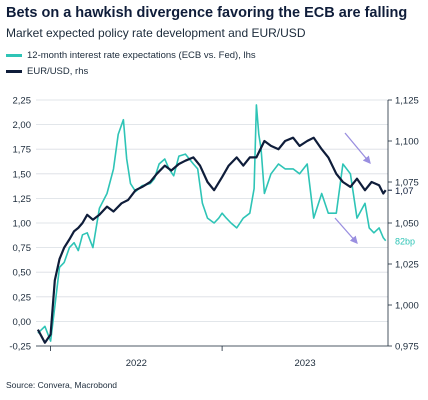  Describe the element at coordinates (14, 71) in the screenshot. I see `legend-swatch-eurusd` at that location.